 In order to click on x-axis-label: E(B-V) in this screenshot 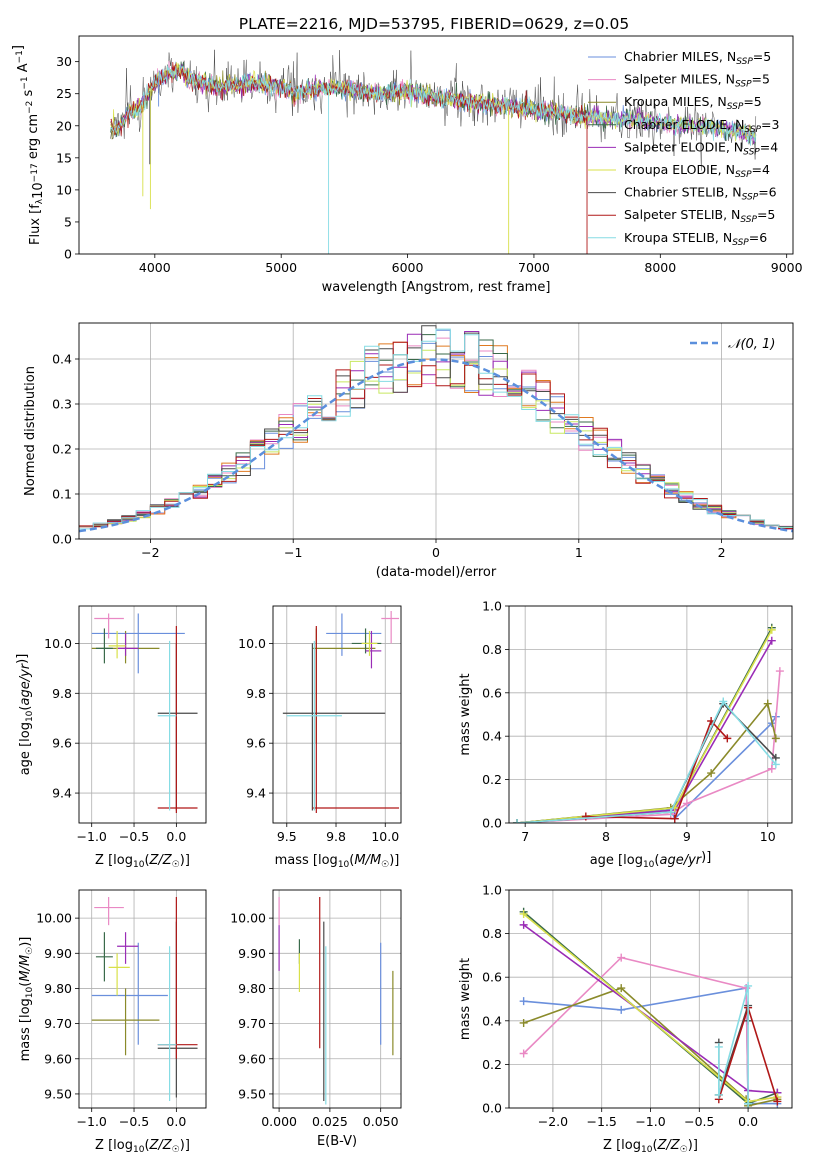, I will do `click(337, 1141)`.